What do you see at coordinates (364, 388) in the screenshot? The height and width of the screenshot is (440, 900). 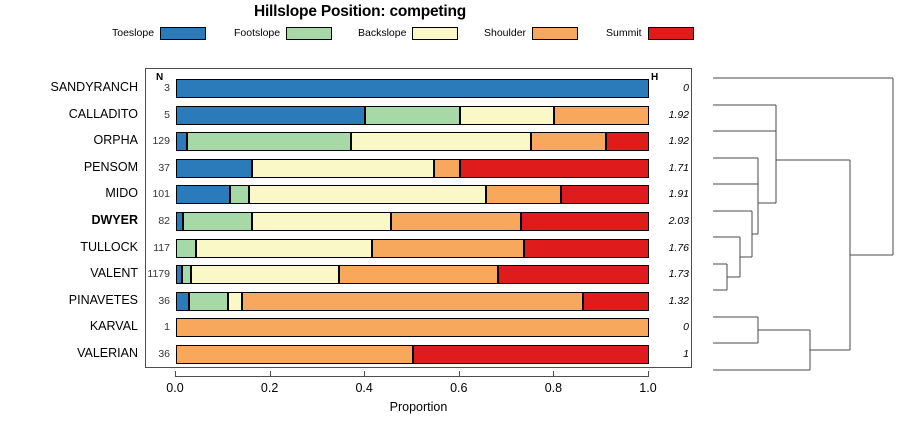 I see `x-axis-tick-label: 0.4` at bounding box center [364, 388].